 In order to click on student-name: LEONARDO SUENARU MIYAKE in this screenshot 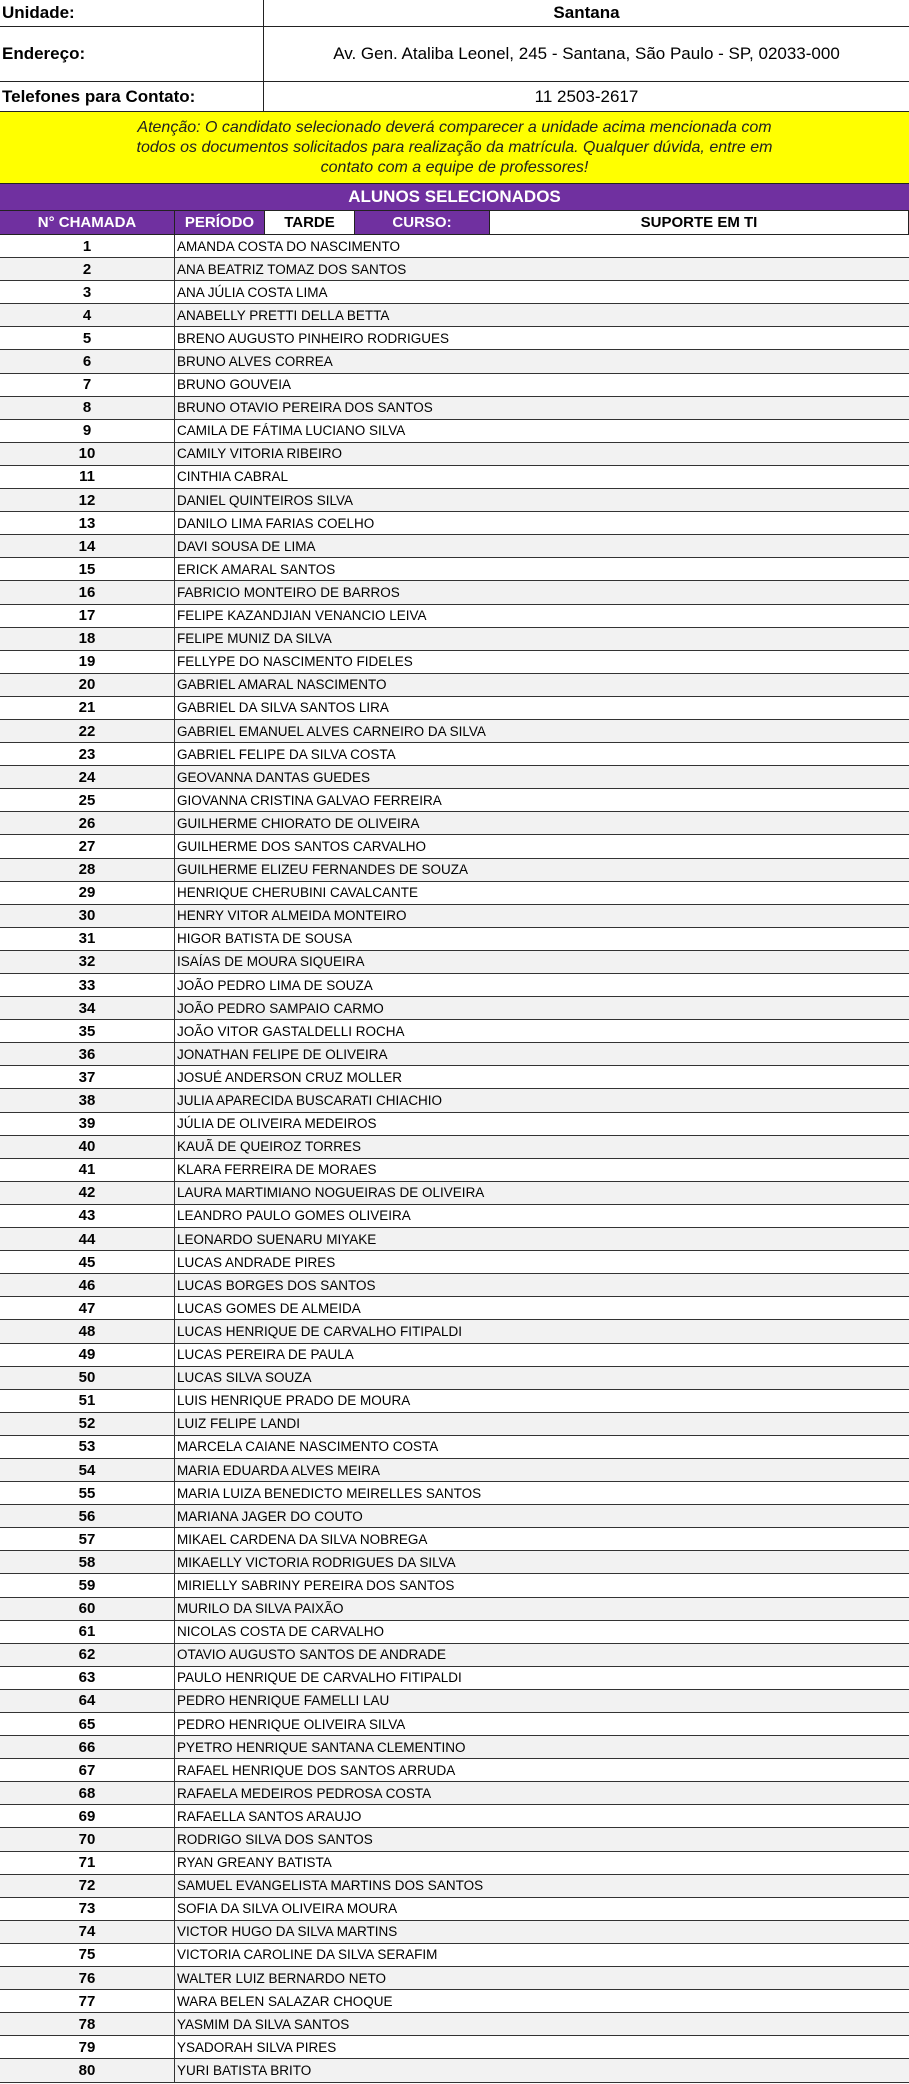, I will do `click(277, 1239)`.